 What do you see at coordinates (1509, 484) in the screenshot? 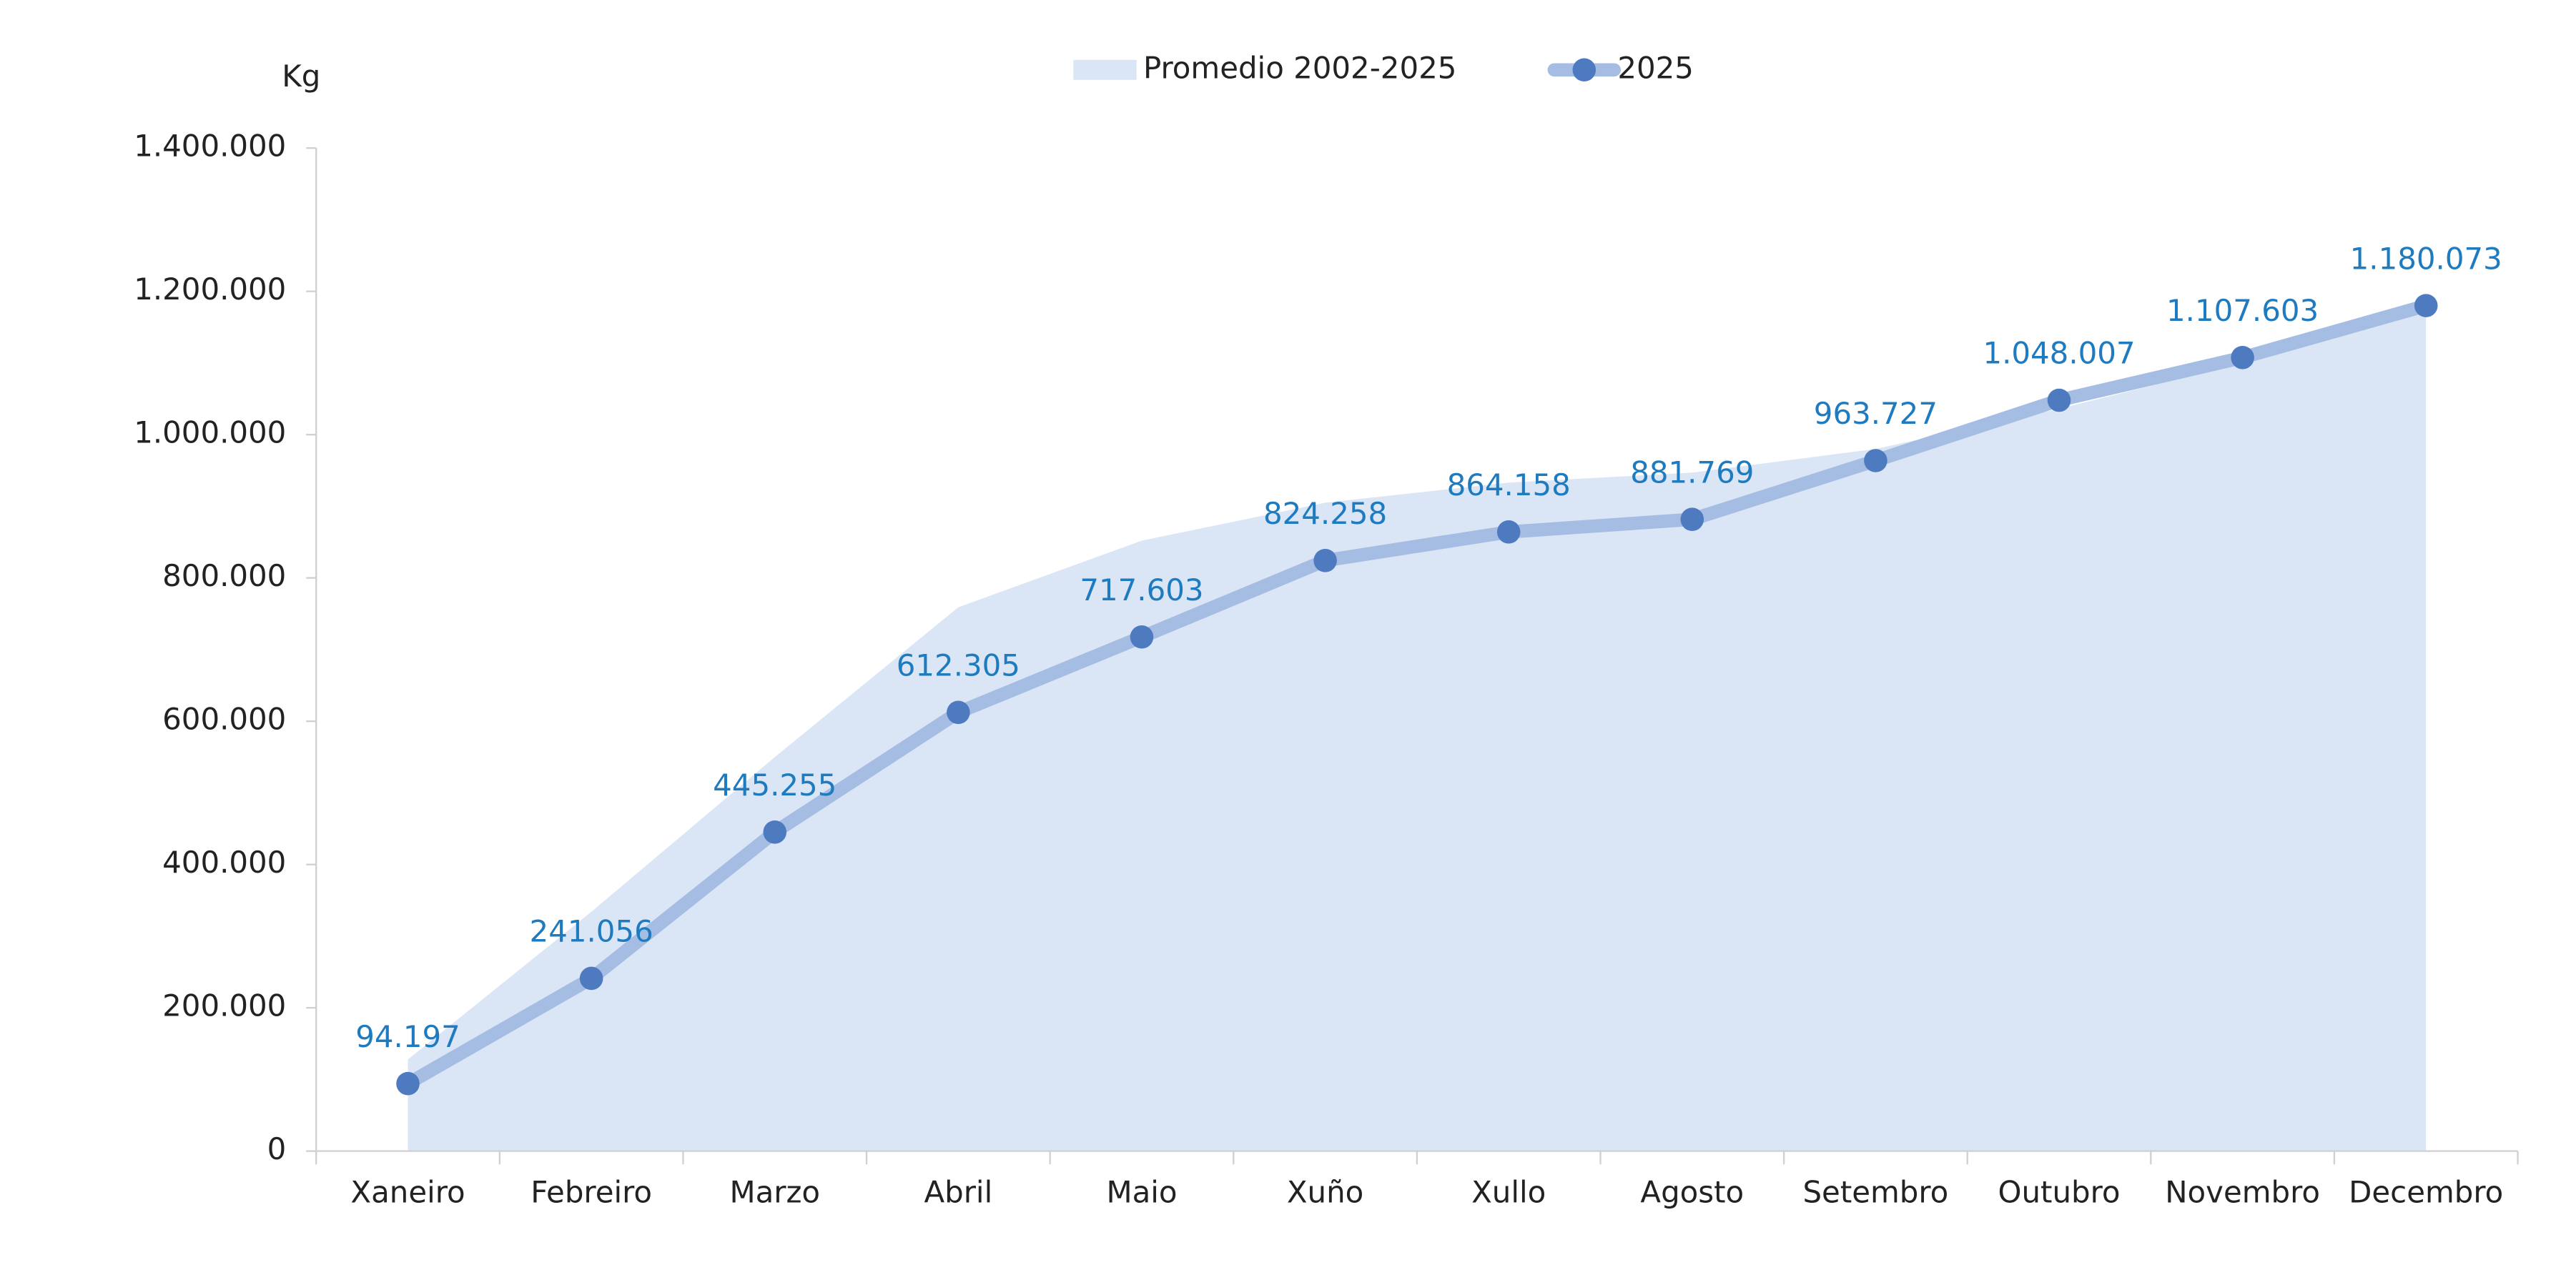
I see `value-label: 864.158` at bounding box center [1509, 484].